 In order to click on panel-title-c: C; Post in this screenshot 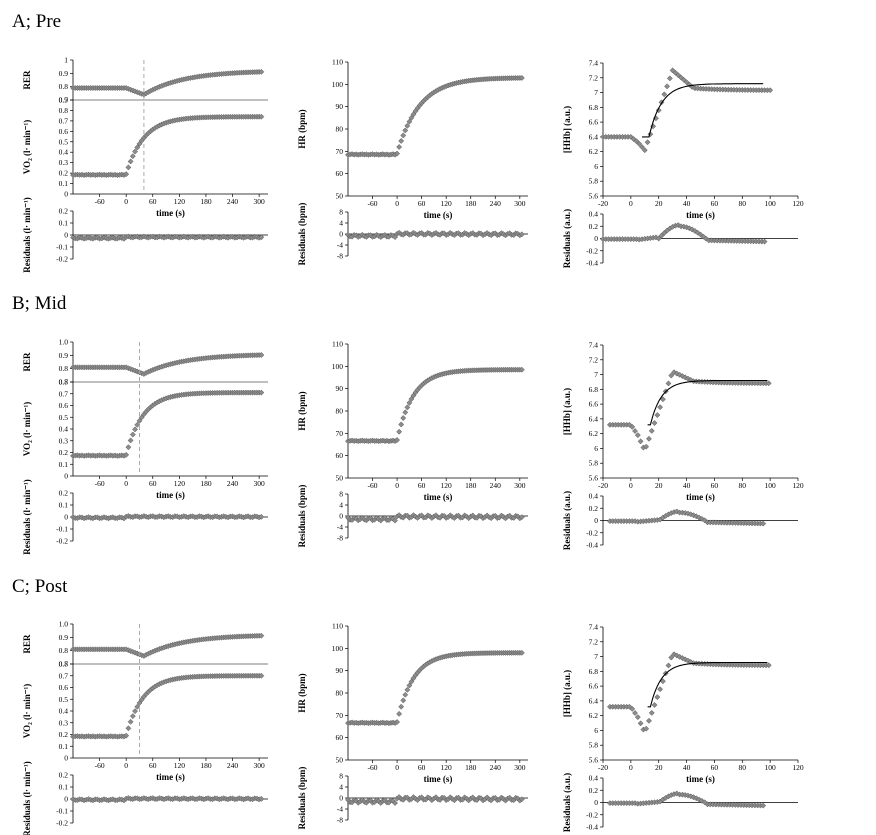, I will do `click(40, 586)`.